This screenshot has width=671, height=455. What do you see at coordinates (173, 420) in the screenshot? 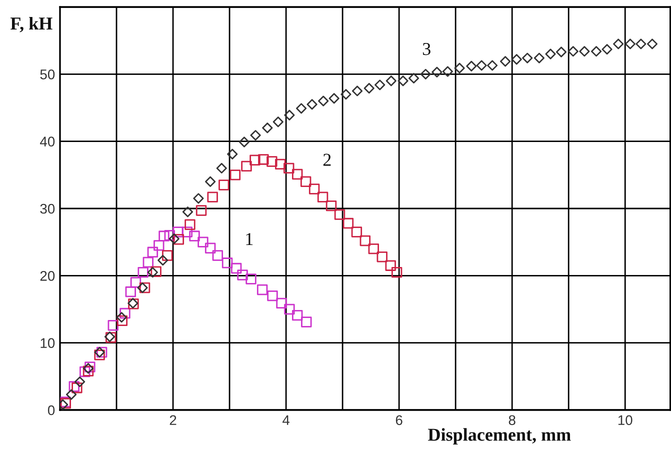
I see `x-tick-label: 2` at bounding box center [173, 420].